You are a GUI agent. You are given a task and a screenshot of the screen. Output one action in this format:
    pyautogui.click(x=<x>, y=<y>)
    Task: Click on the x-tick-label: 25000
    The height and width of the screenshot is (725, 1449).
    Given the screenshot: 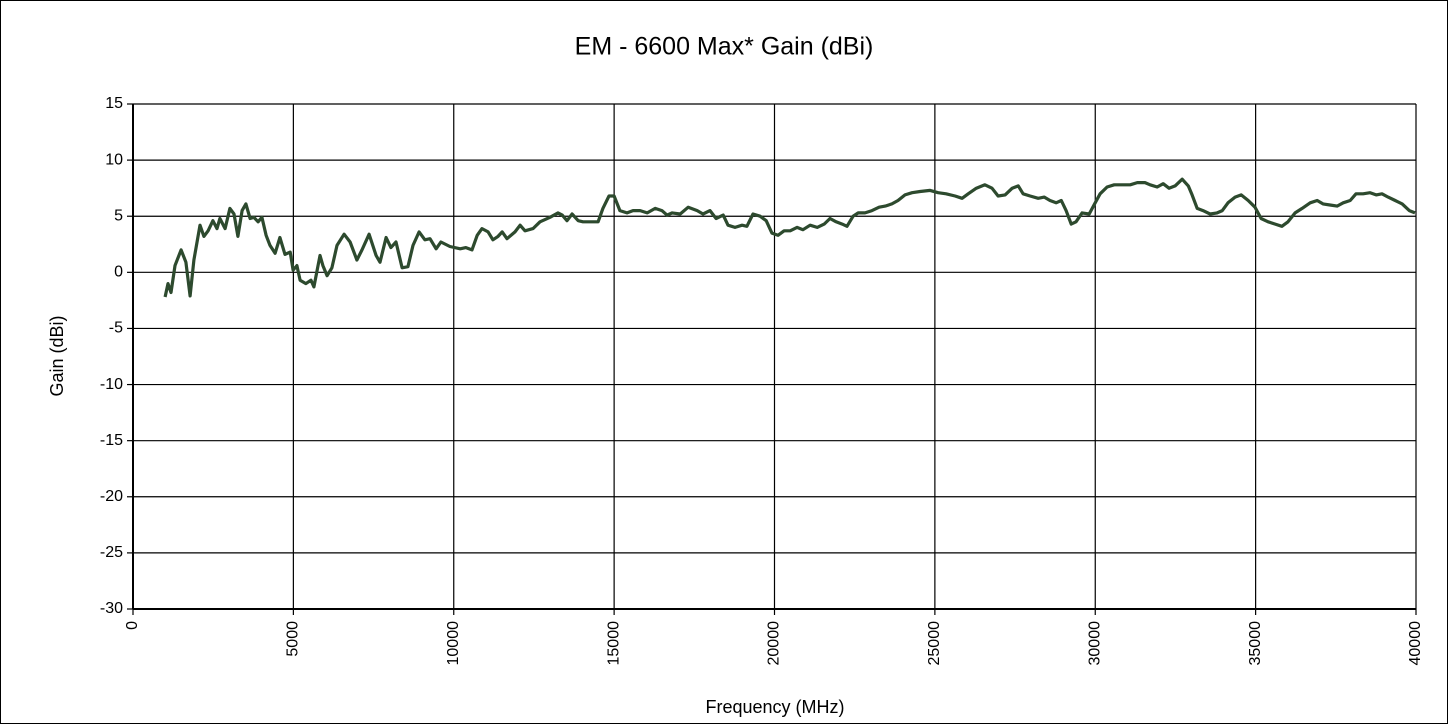 What is the action you would take?
    pyautogui.click(x=934, y=643)
    